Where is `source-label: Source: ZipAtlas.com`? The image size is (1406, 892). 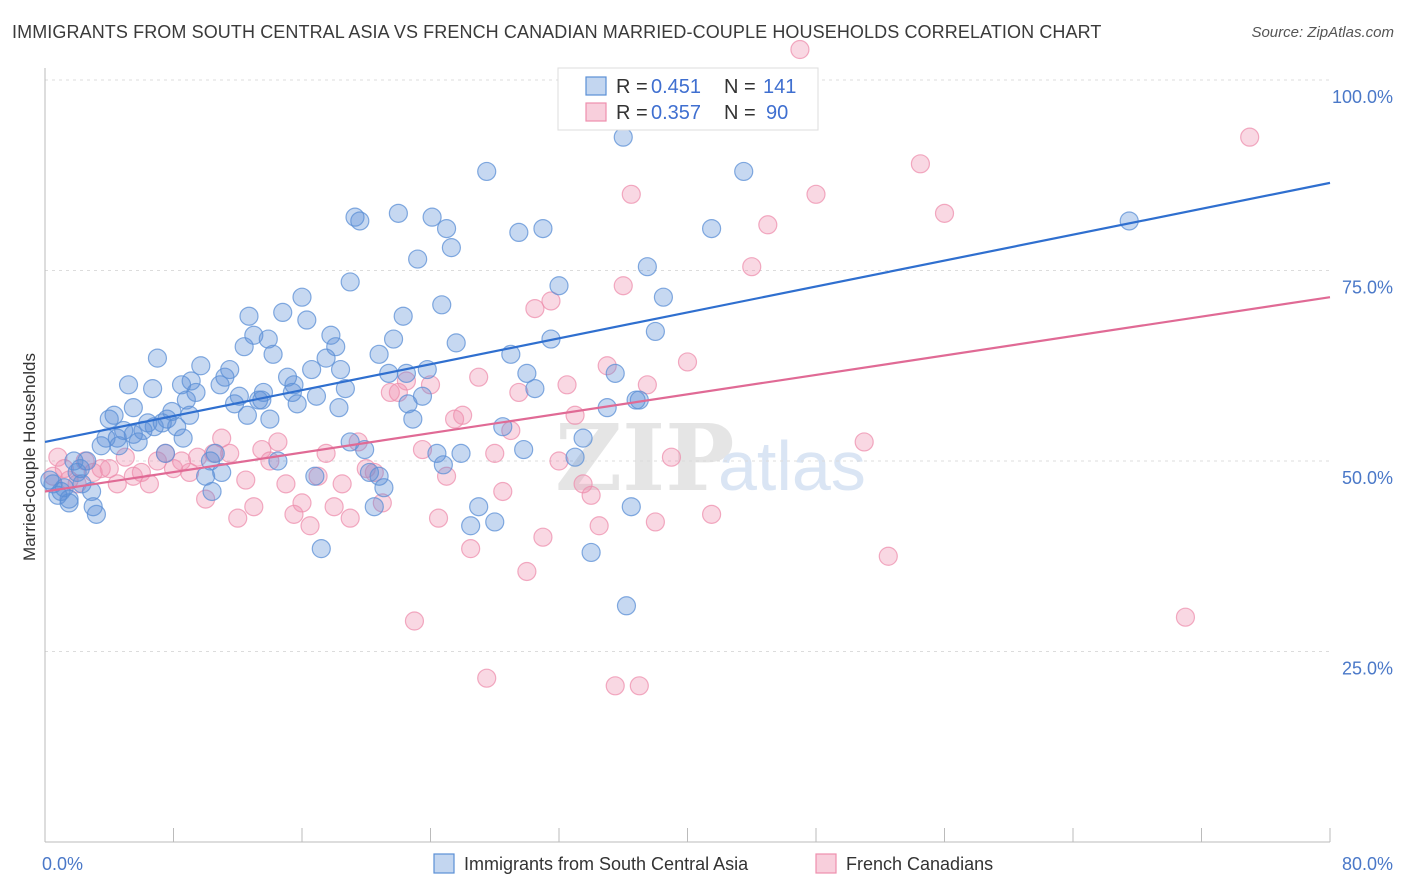
source-label: Source: ZipAtlas.com is located at coordinates (1322, 32).